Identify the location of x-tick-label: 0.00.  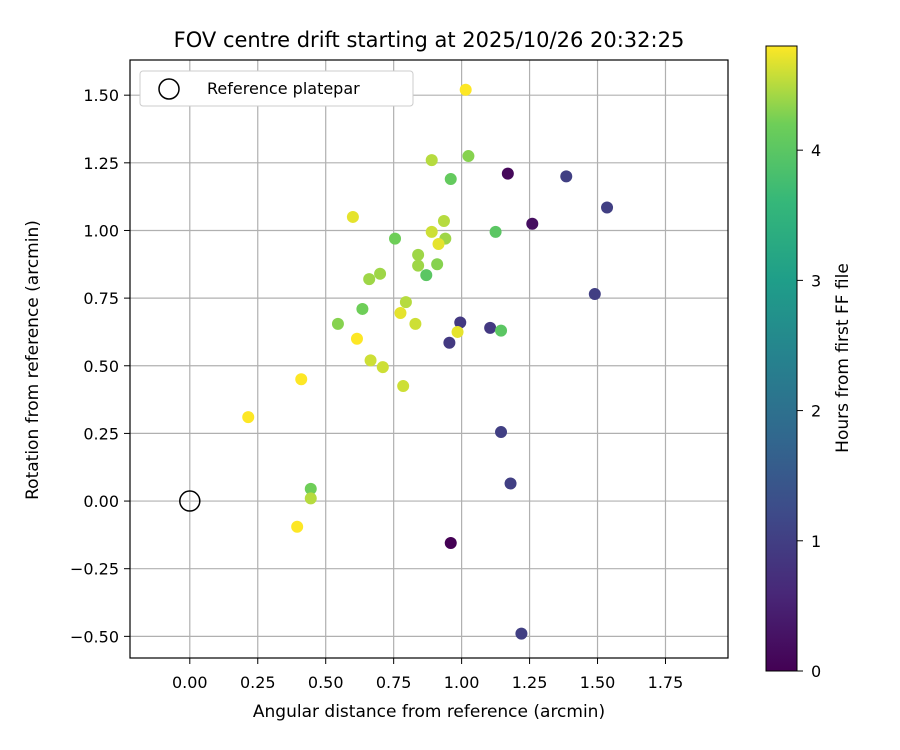
(190, 682).